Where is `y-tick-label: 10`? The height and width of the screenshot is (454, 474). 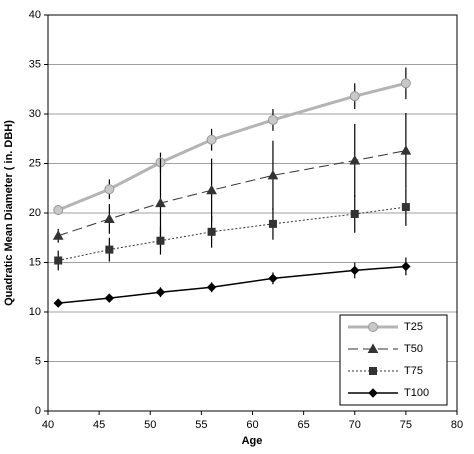
y-tick-label: 10 is located at coordinates (35, 312).